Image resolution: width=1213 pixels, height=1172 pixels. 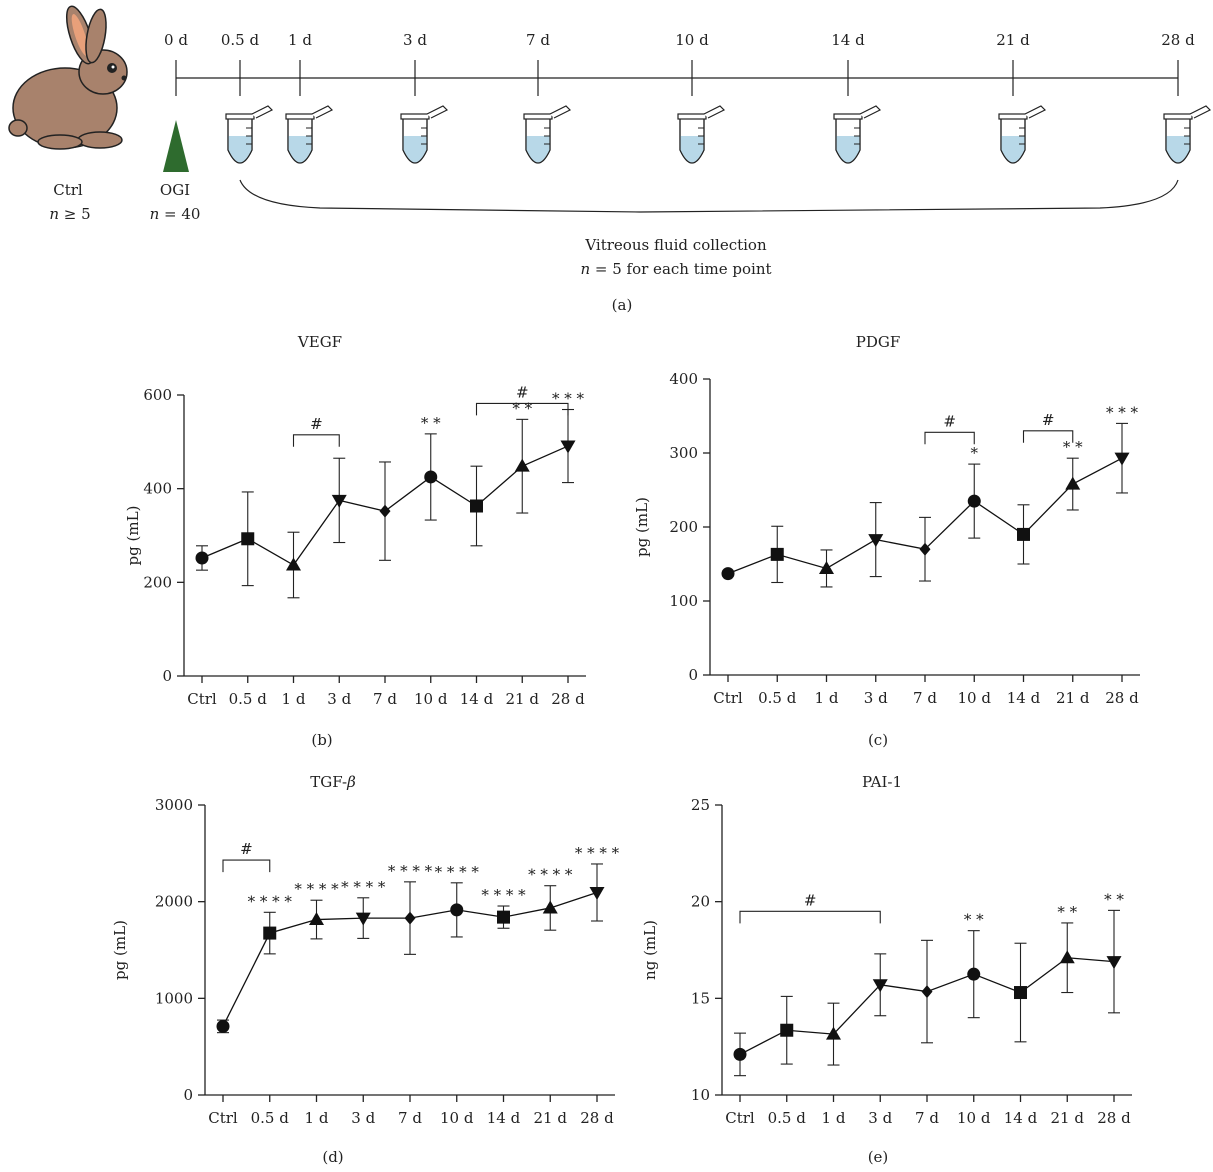 What do you see at coordinates (1178, 40) in the screenshot?
I see `timeline-label: 28 d` at bounding box center [1178, 40].